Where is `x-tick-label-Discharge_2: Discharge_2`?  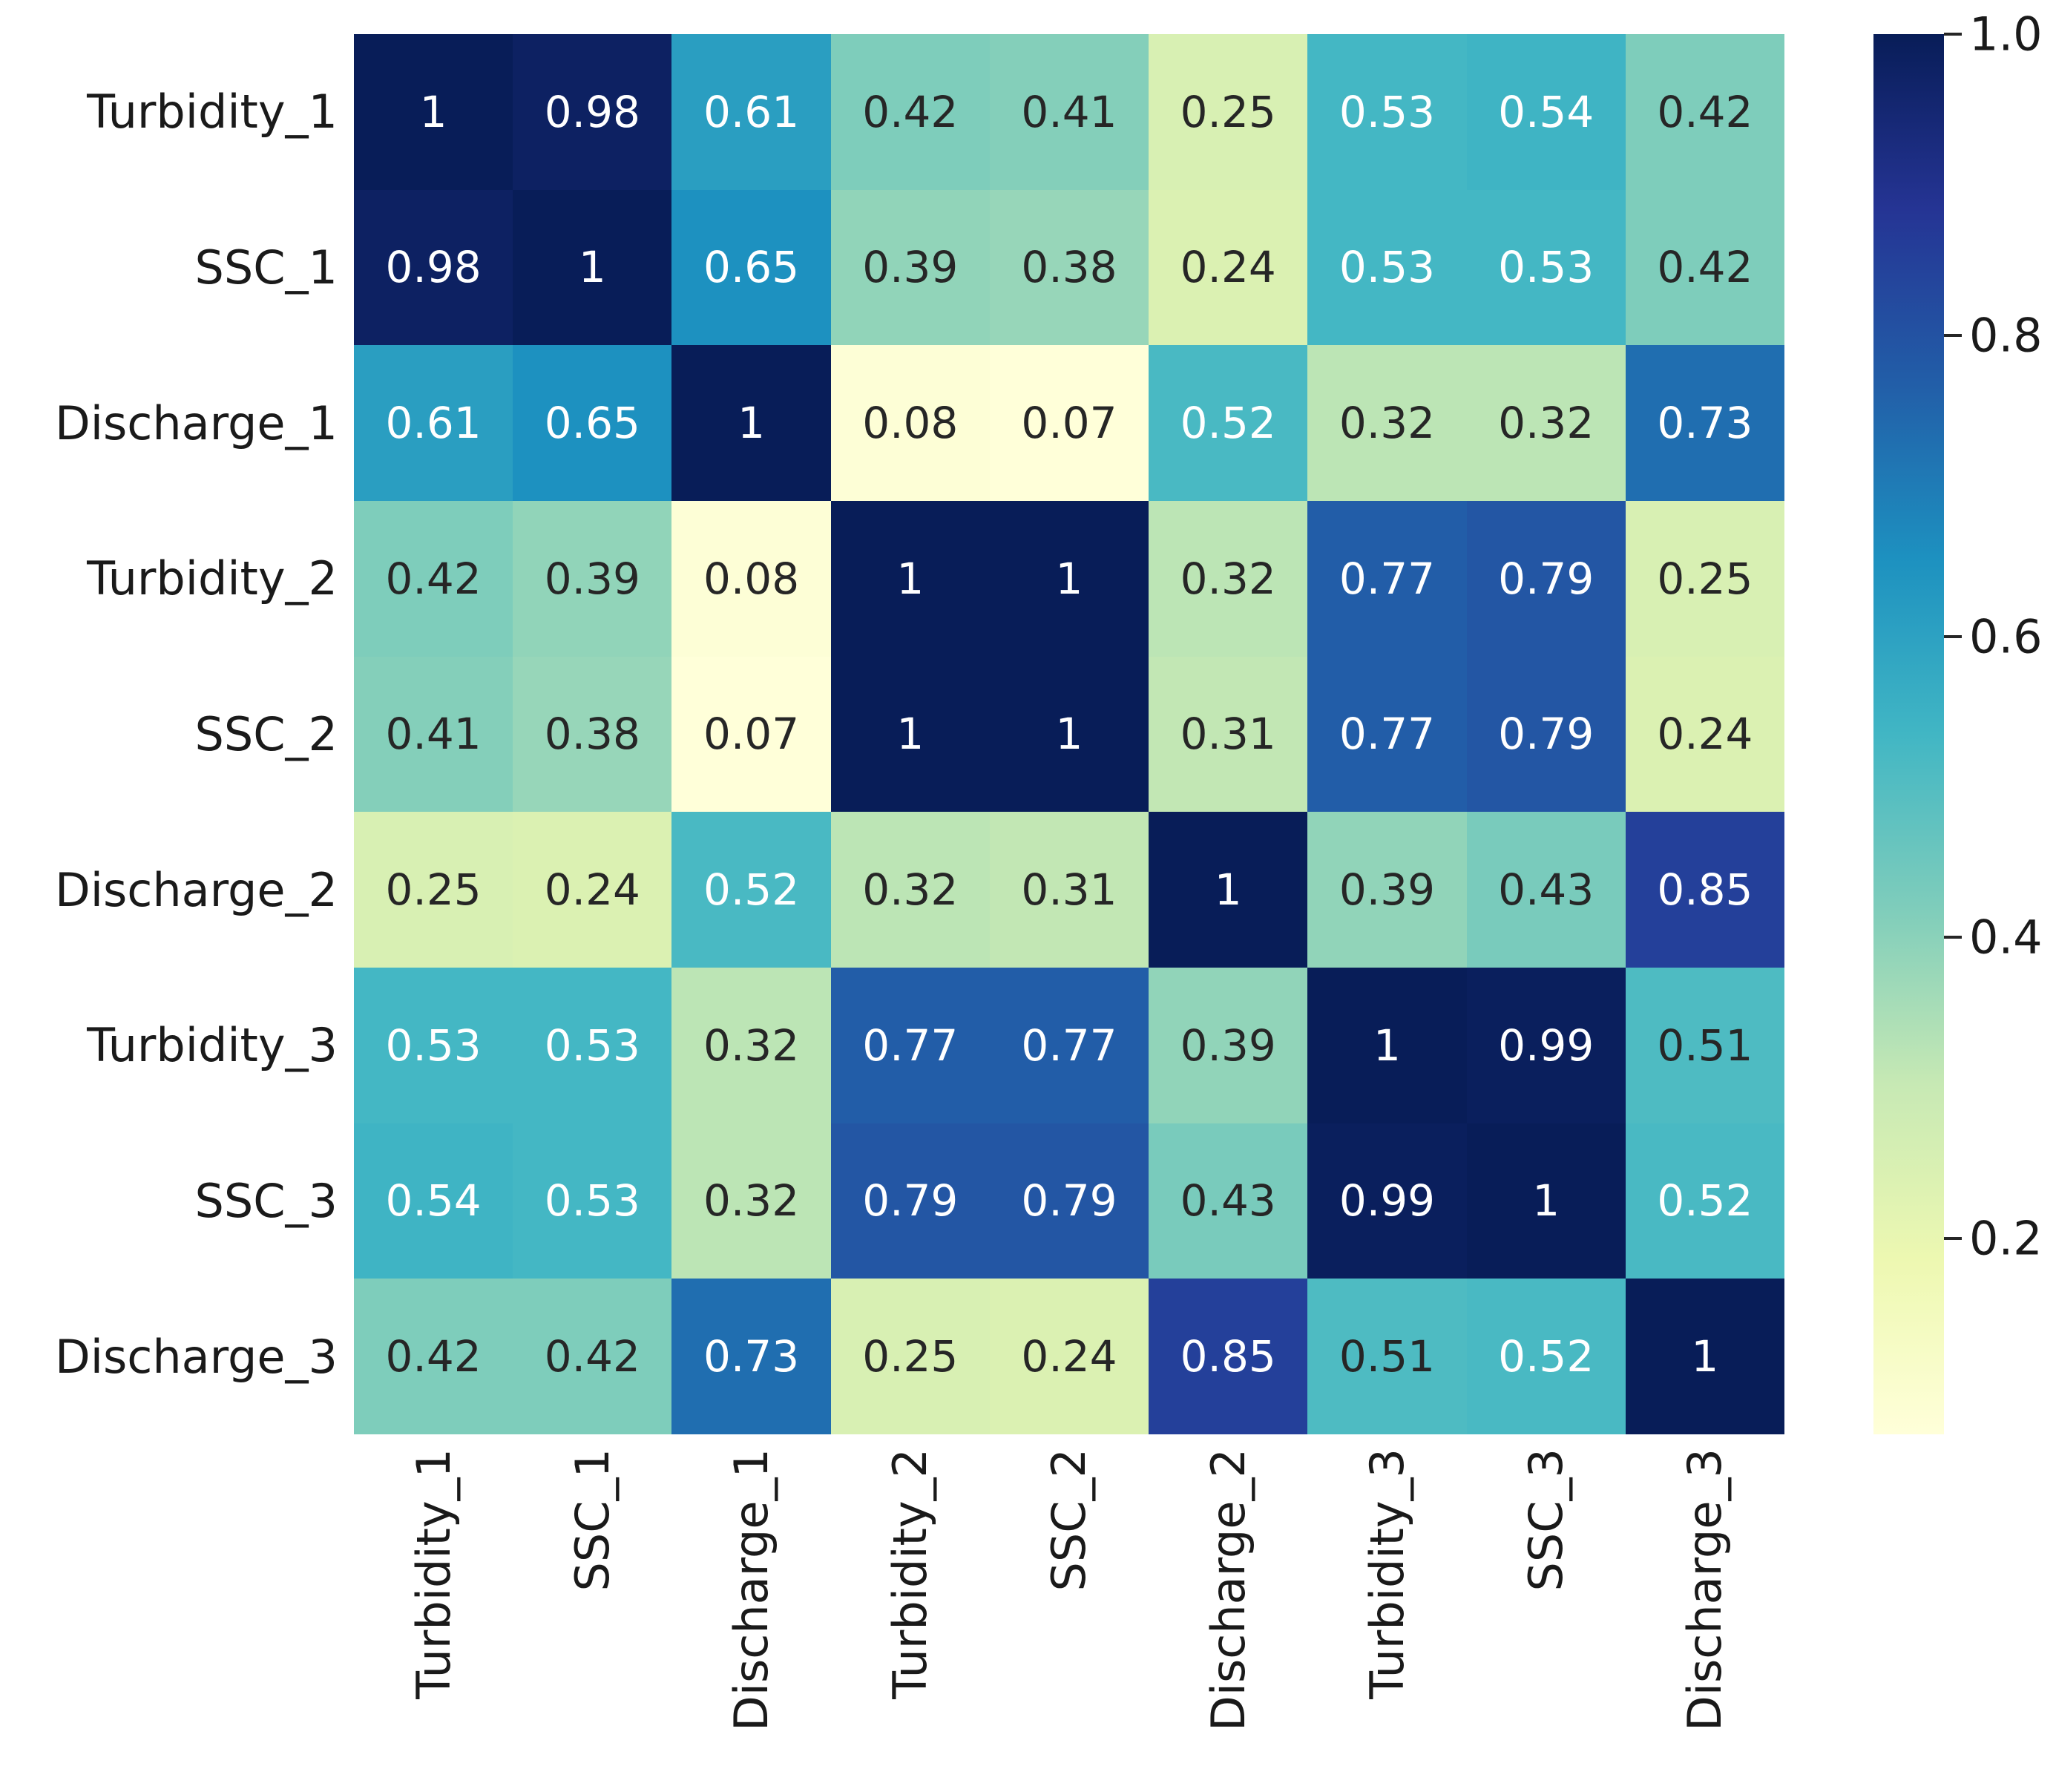 x-tick-label-Discharge_2: Discharge_2 is located at coordinates (1228, 1589).